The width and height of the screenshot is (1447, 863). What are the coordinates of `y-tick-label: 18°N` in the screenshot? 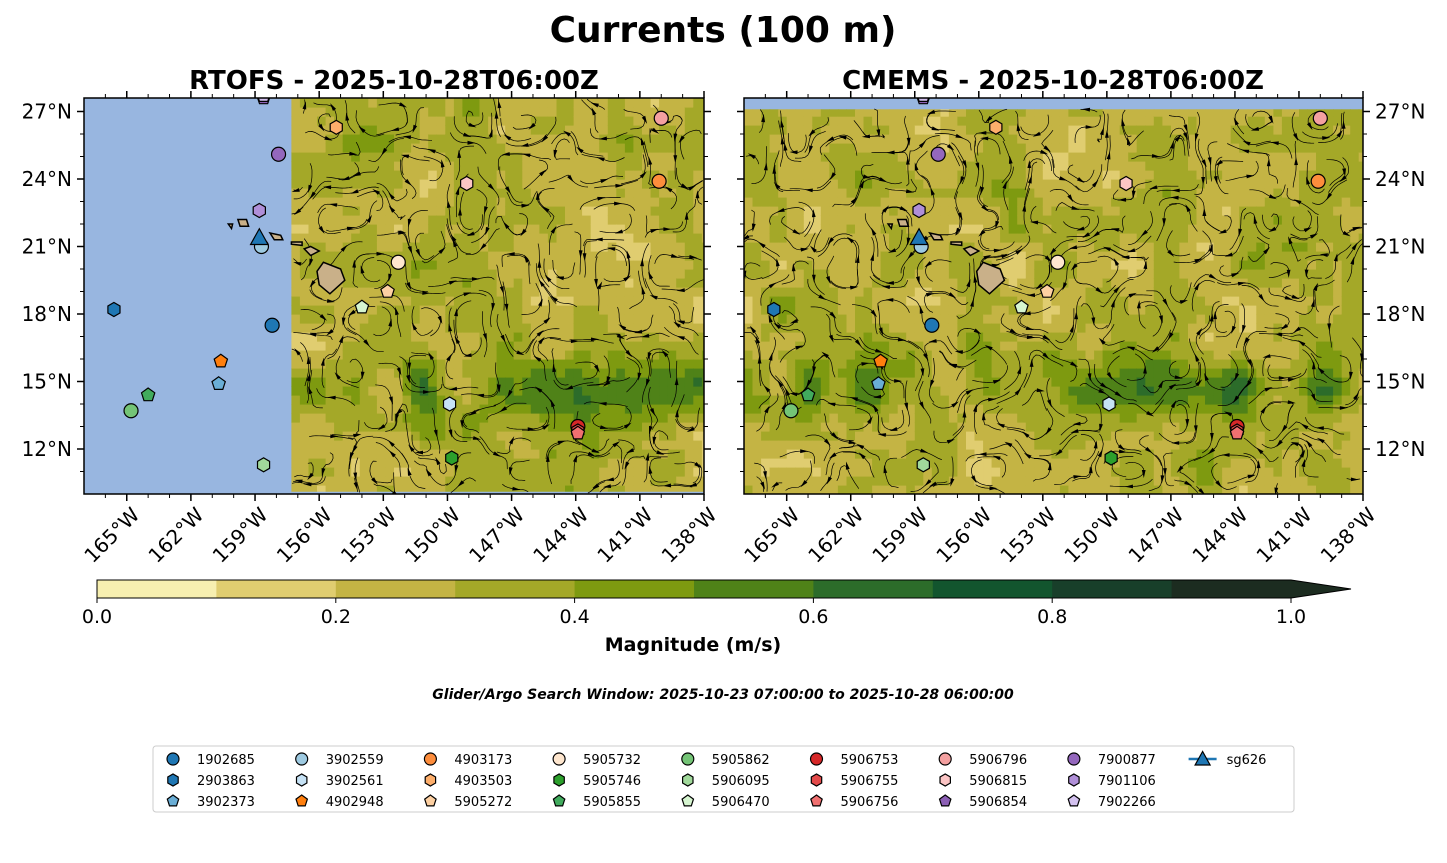 It's located at (47, 314).